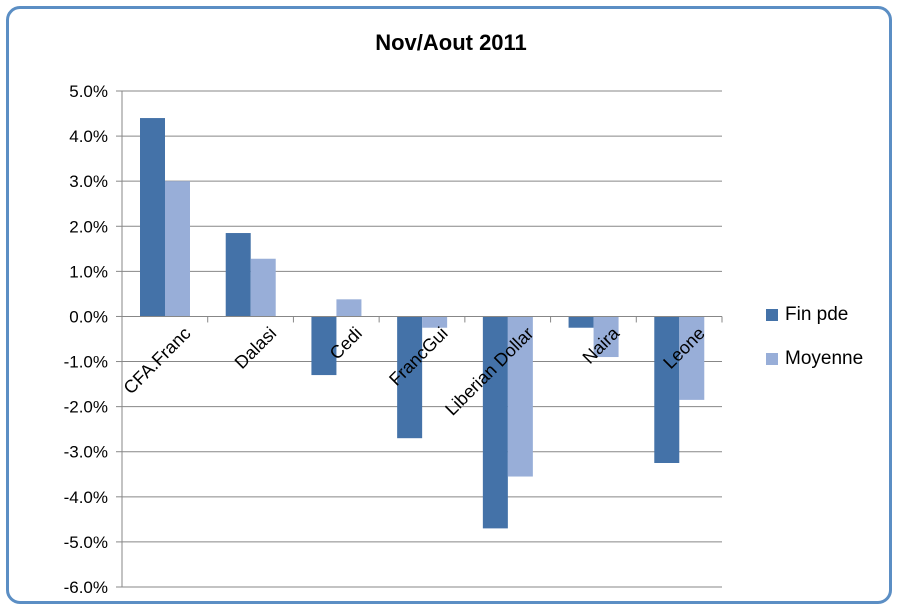  What do you see at coordinates (88, 316) in the screenshot?
I see `y-tick-label: 0.0%` at bounding box center [88, 316].